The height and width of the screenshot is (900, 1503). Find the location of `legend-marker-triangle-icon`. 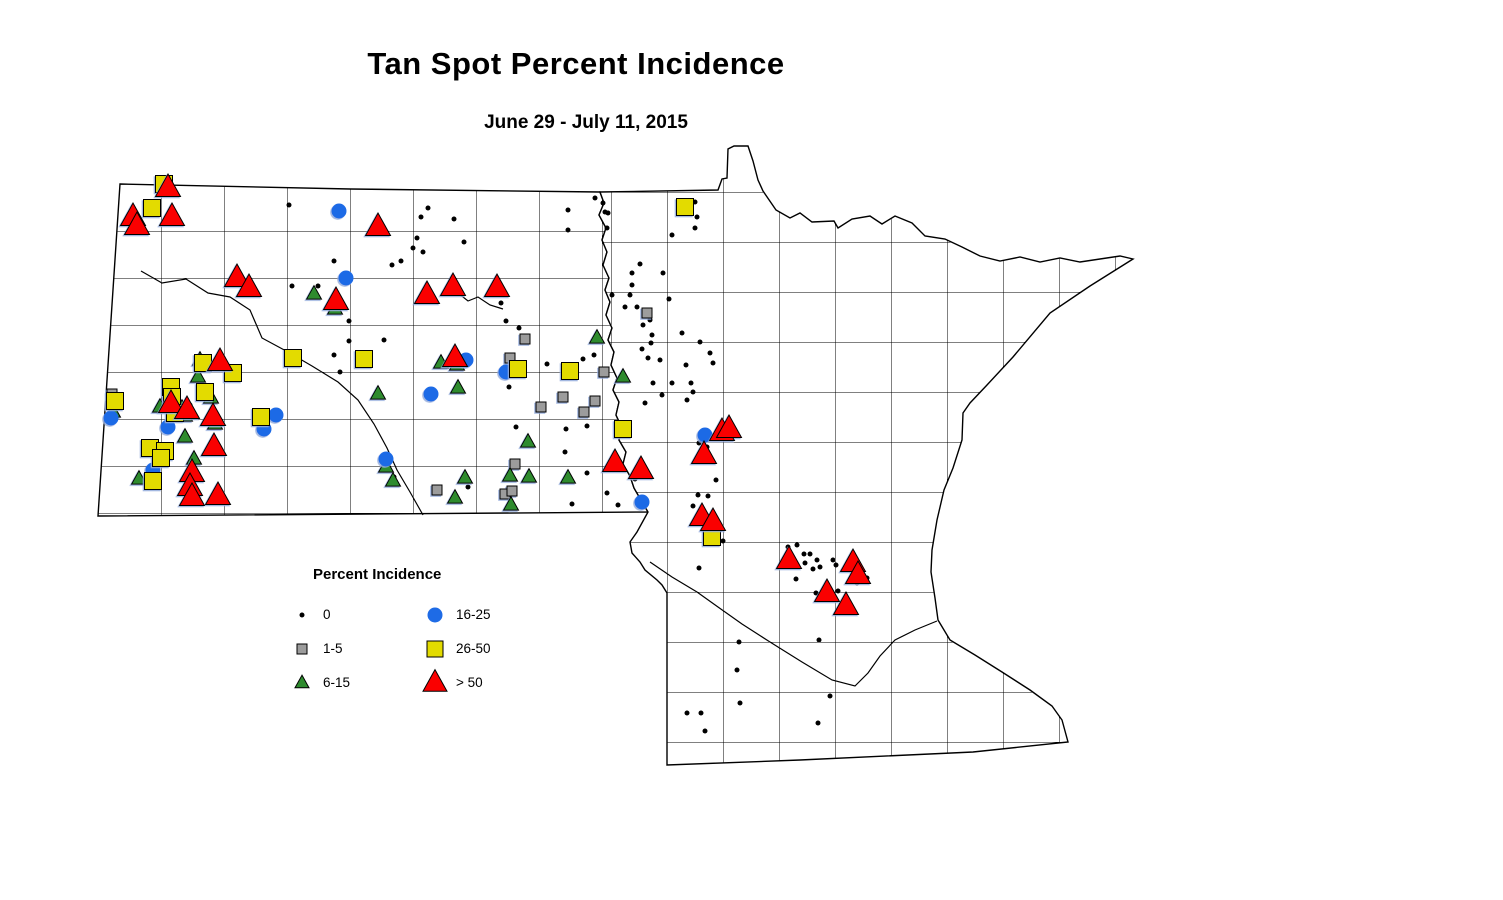

legend-marker-triangle-icon is located at coordinates (302, 681).